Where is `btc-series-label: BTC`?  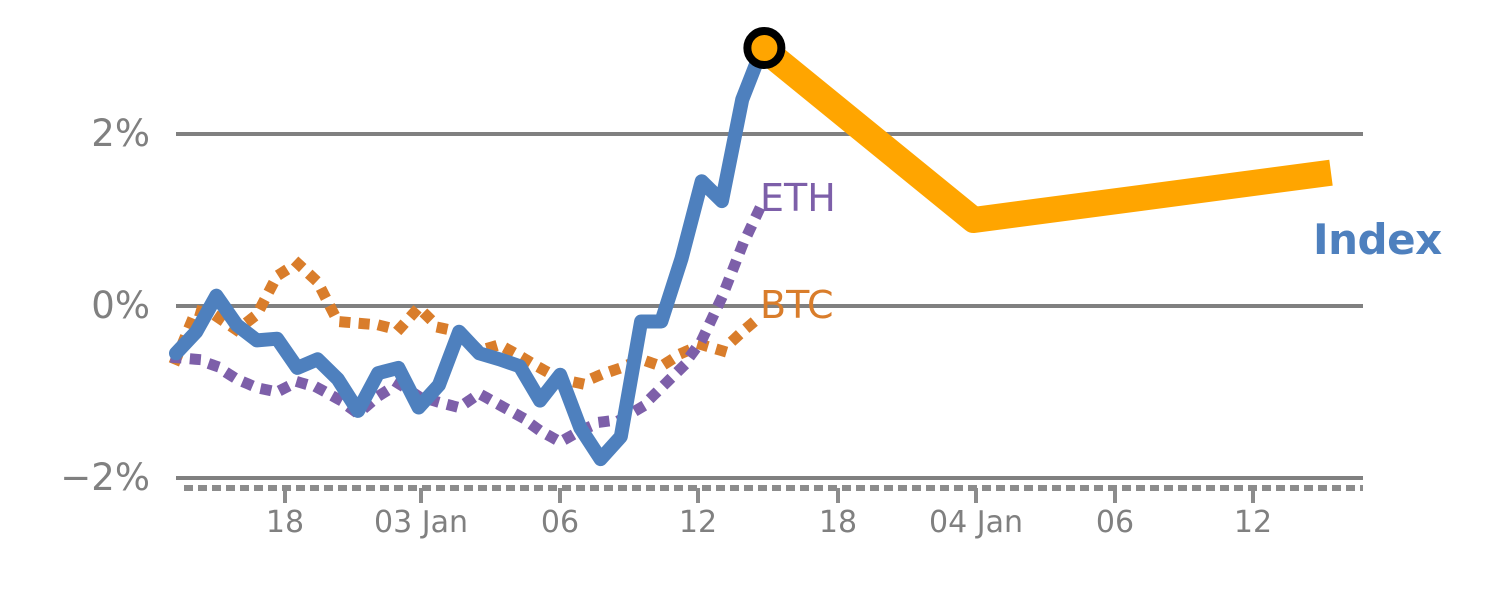 btc-series-label: BTC is located at coordinates (797, 305).